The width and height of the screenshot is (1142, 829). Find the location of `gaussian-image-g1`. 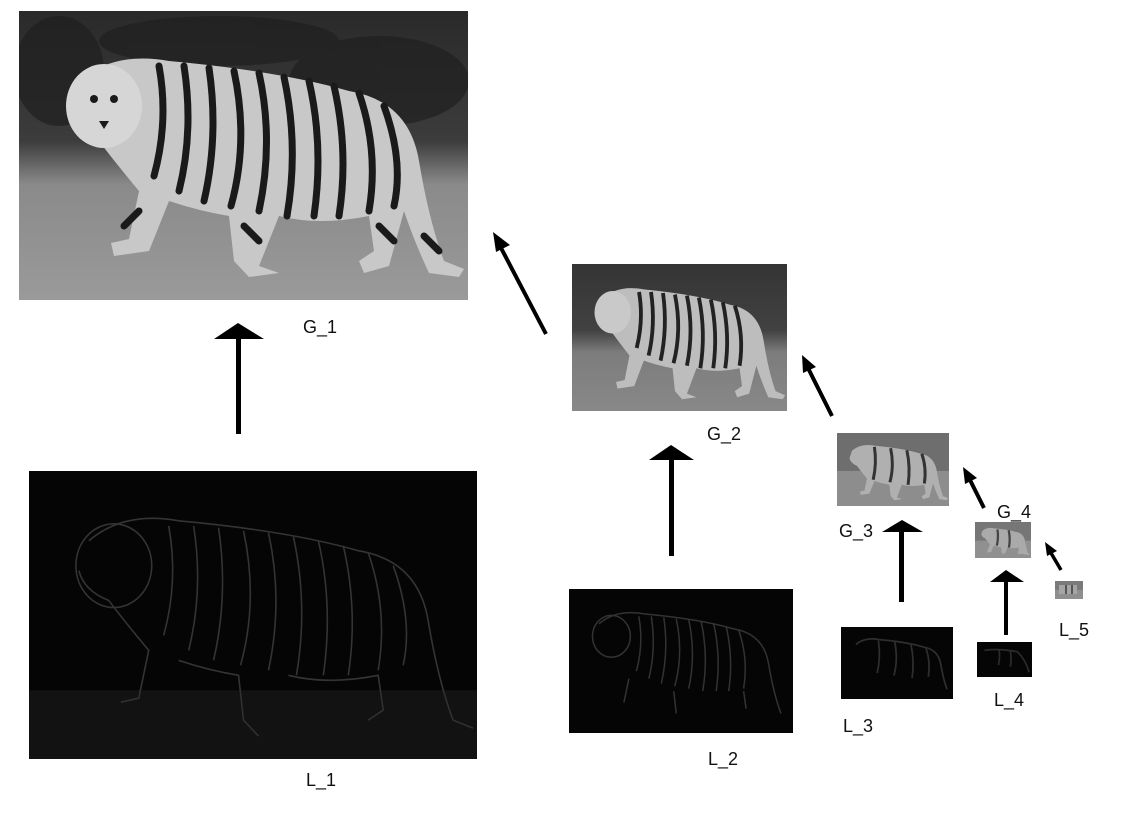

gaussian-image-g1 is located at coordinates (243, 155).